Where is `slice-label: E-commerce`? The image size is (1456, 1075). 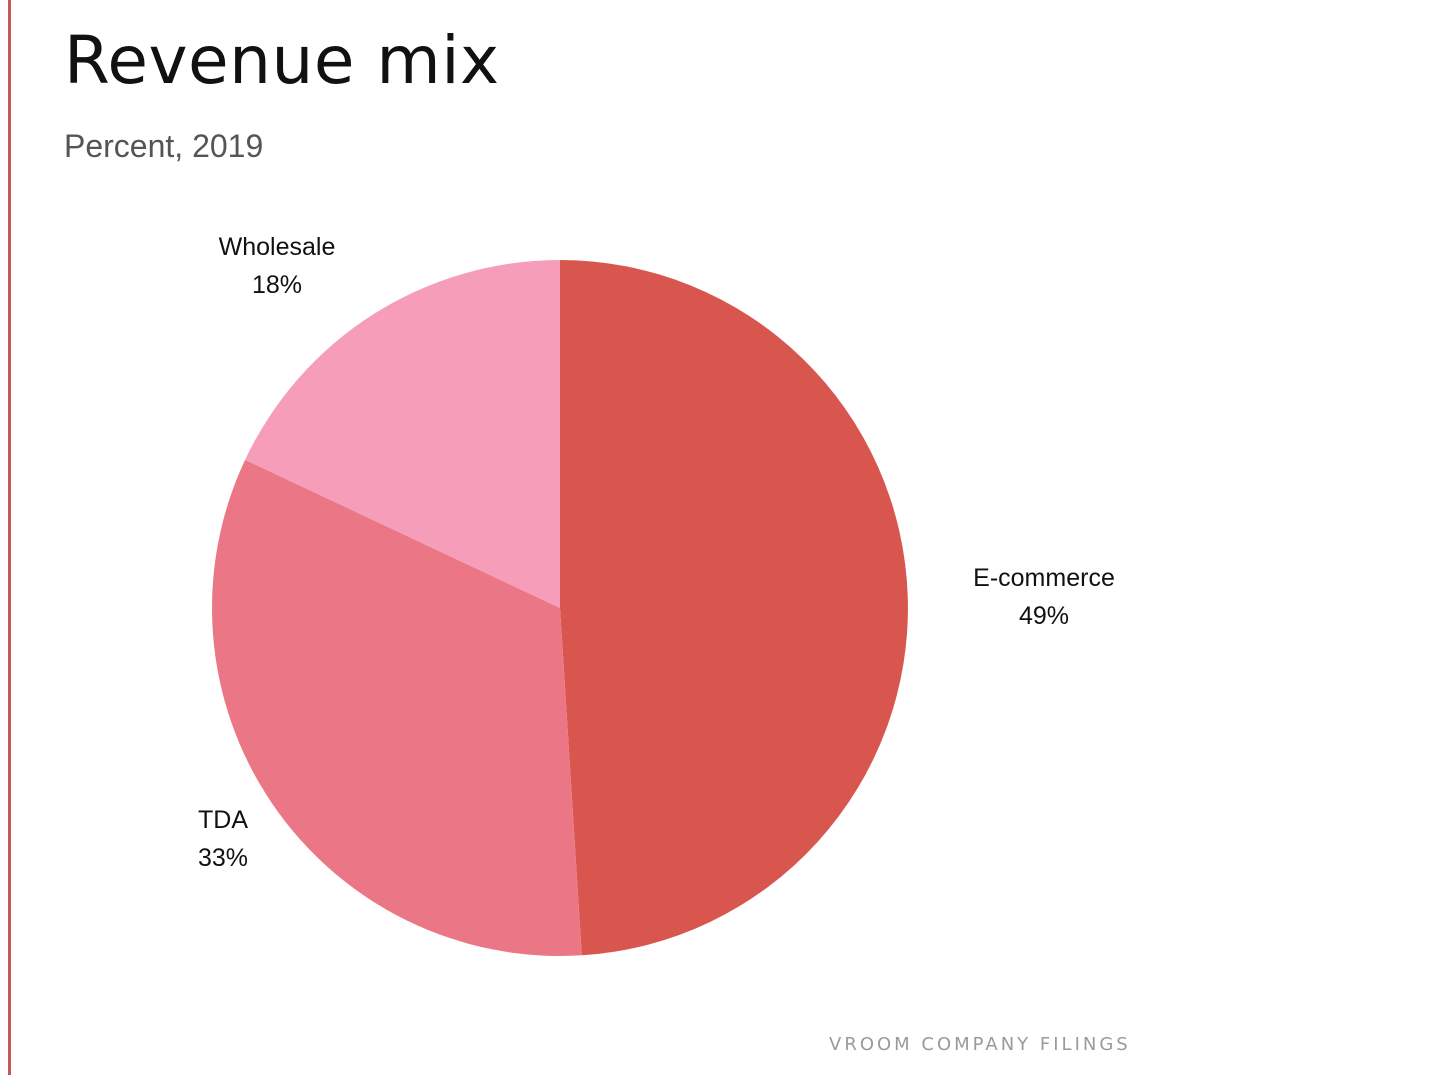
slice-label: E-commerce is located at coordinates (1044, 578).